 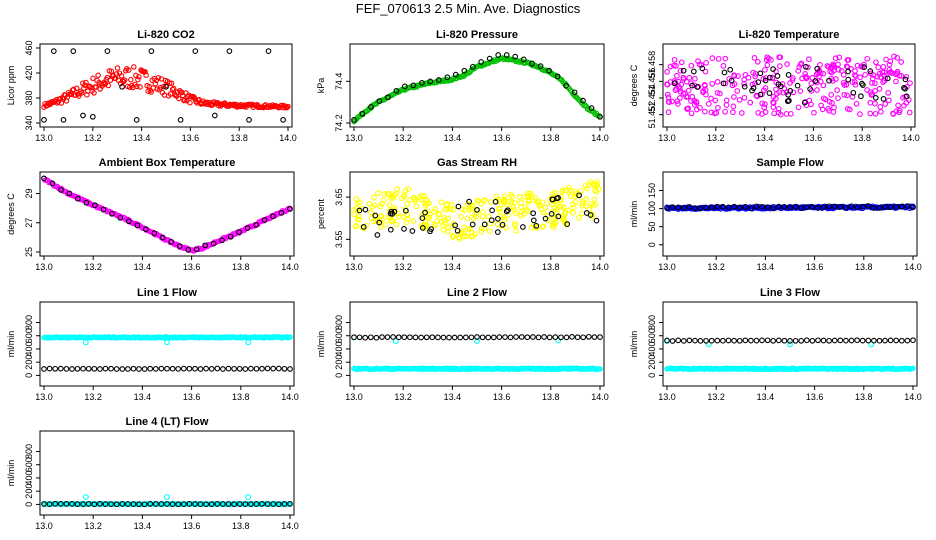 I want to click on y-tick-label: 29, so click(x=29, y=194).